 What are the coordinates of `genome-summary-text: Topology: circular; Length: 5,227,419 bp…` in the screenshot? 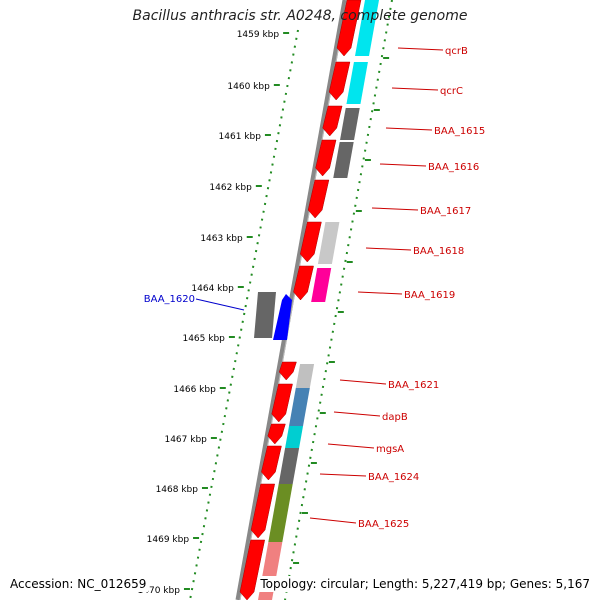 It's located at (425, 584).